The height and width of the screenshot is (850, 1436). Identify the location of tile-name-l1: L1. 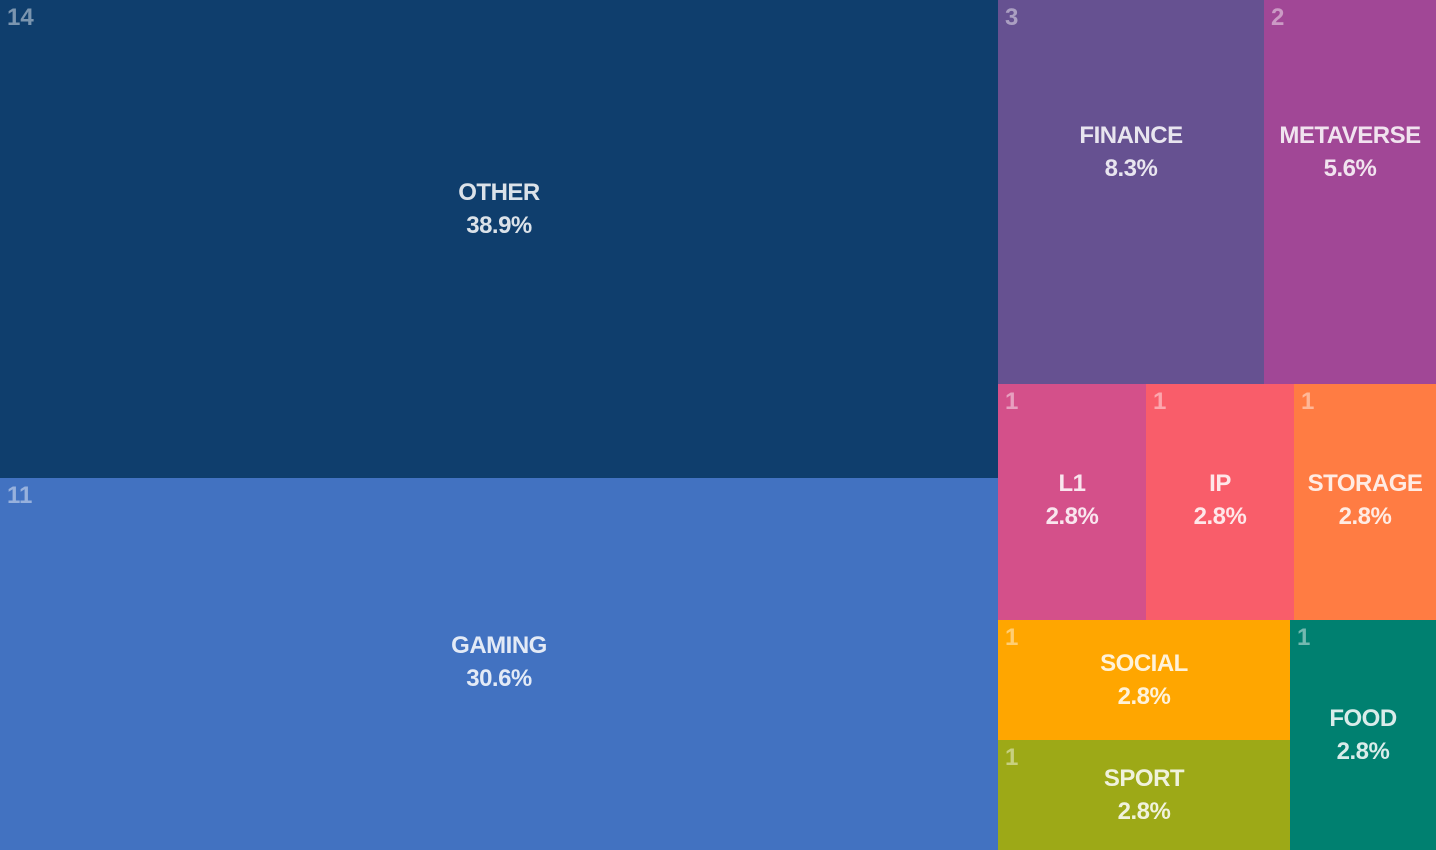
(1072, 483).